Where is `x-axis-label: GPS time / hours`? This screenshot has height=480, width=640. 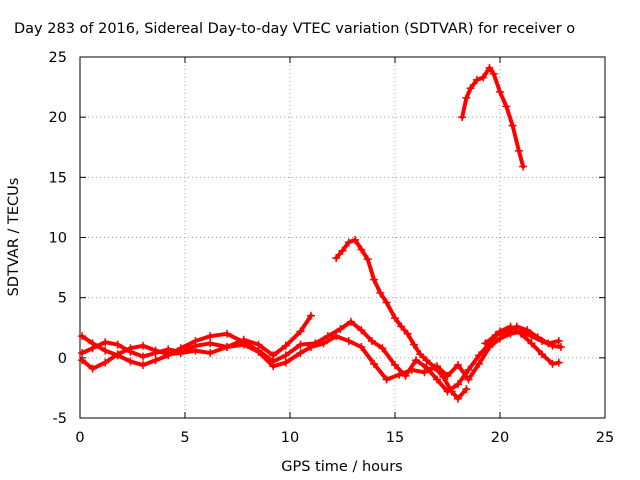
x-axis-label: GPS time / hours is located at coordinates (341, 467).